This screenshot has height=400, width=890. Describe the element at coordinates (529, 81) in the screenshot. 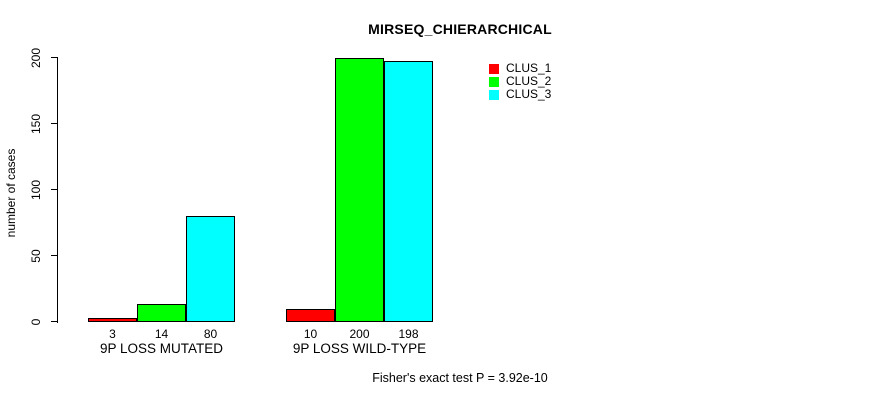

I see `legend-label-clus-2: CLUS_2` at that location.